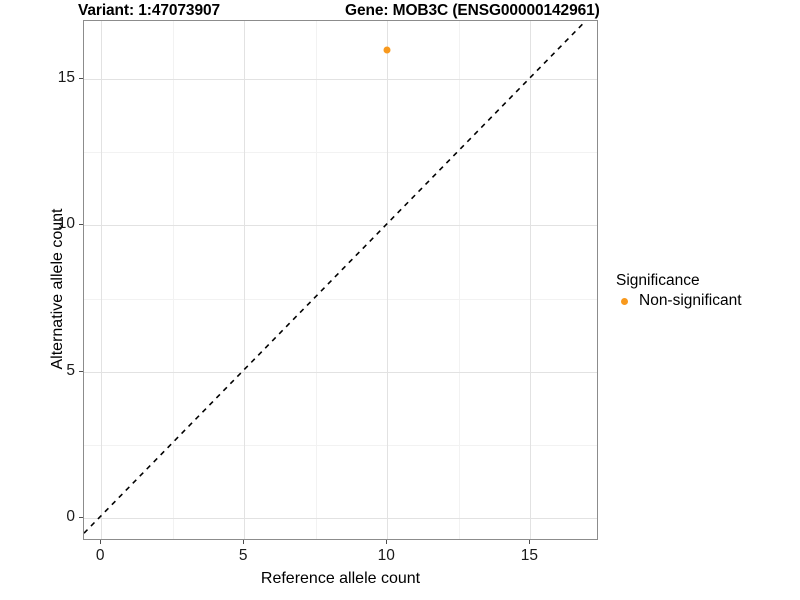 Image resolution: width=800 pixels, height=600 pixels. What do you see at coordinates (66, 78) in the screenshot?
I see `y-axis-tick-label: 15` at bounding box center [66, 78].